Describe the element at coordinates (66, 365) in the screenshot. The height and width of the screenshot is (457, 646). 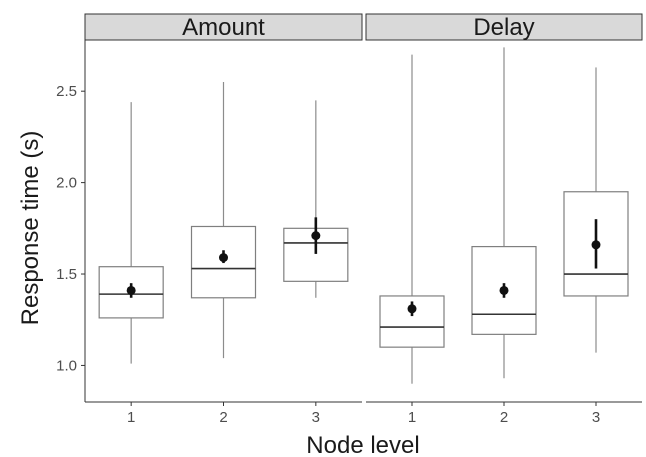
I see `y-tick-label: 1.0` at that location.